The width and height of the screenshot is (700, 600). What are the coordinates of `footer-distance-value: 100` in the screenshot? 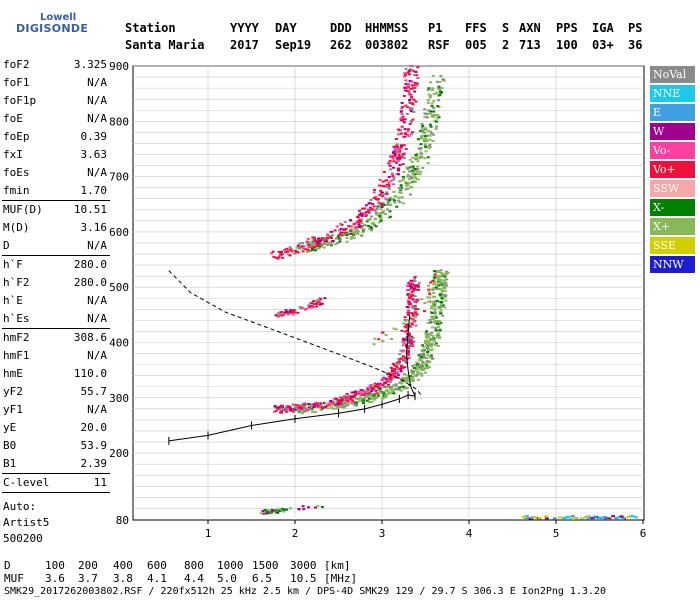 It's located at (55, 565).